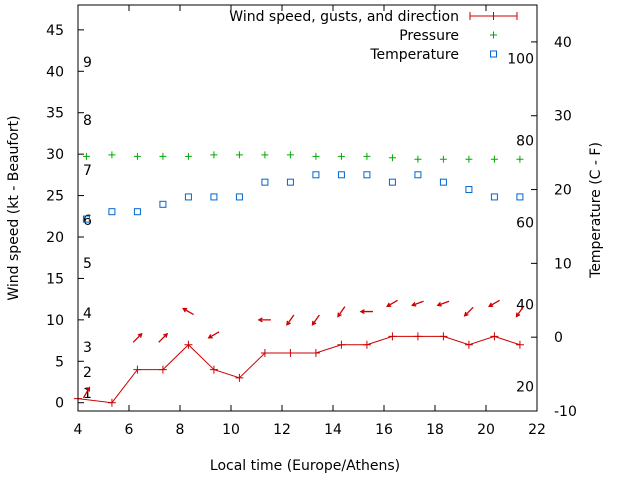  I want to click on beaufort-label: 8, so click(87, 121).